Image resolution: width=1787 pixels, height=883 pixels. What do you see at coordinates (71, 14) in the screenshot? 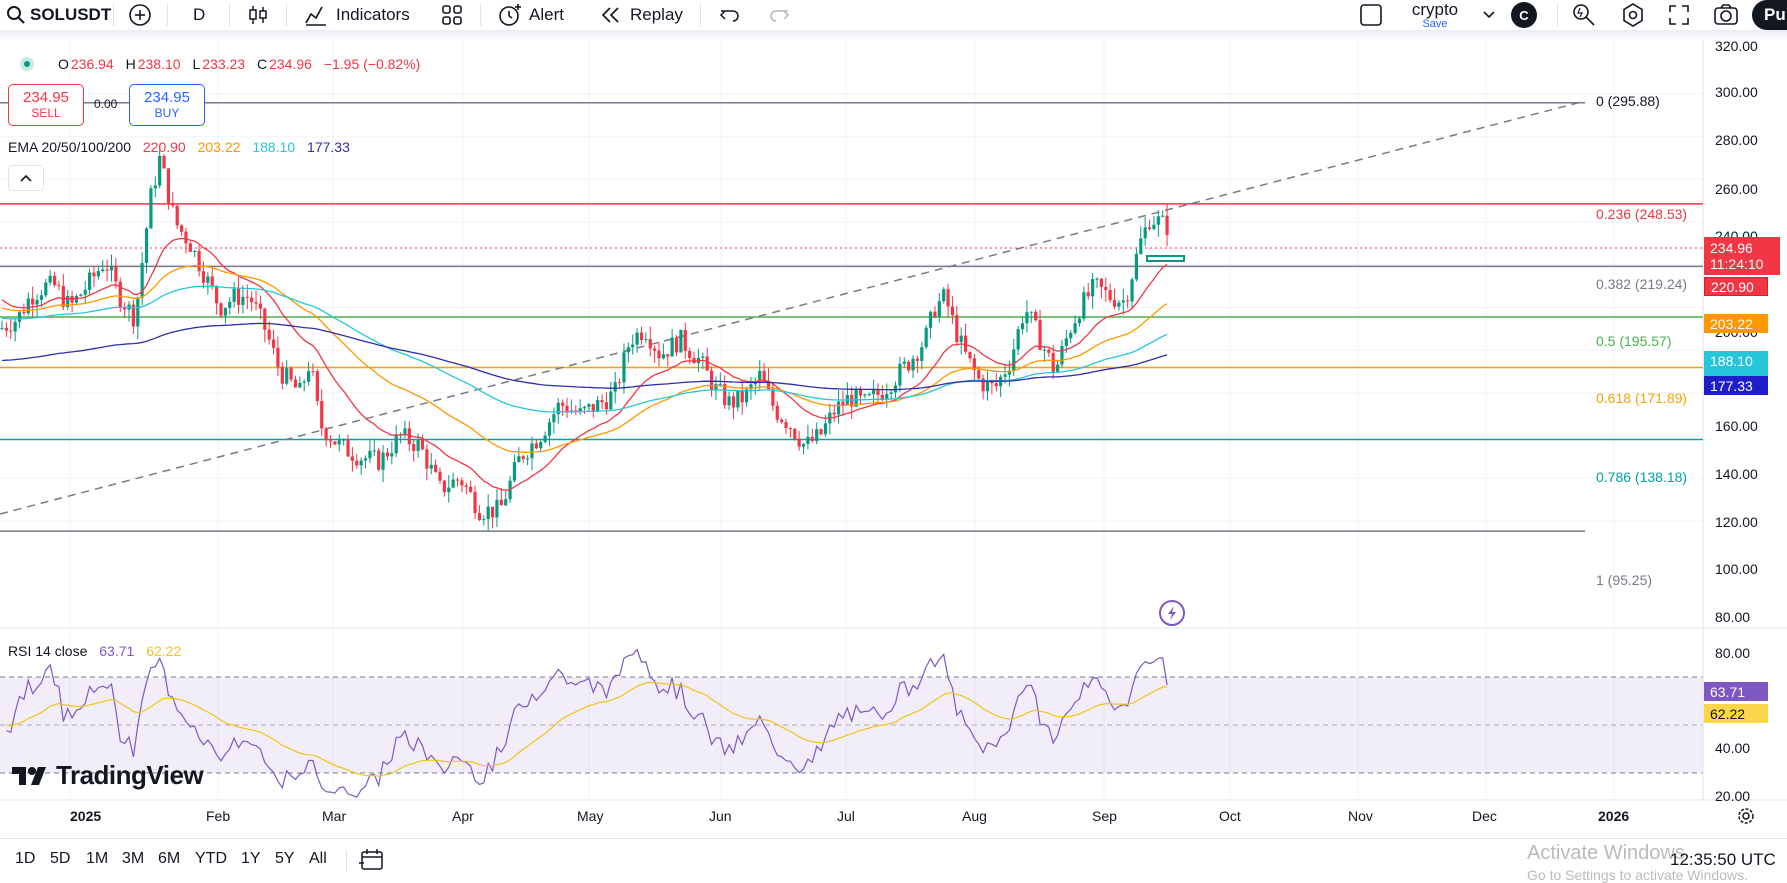
I see `symbol-name: SOLUSDT` at bounding box center [71, 14].